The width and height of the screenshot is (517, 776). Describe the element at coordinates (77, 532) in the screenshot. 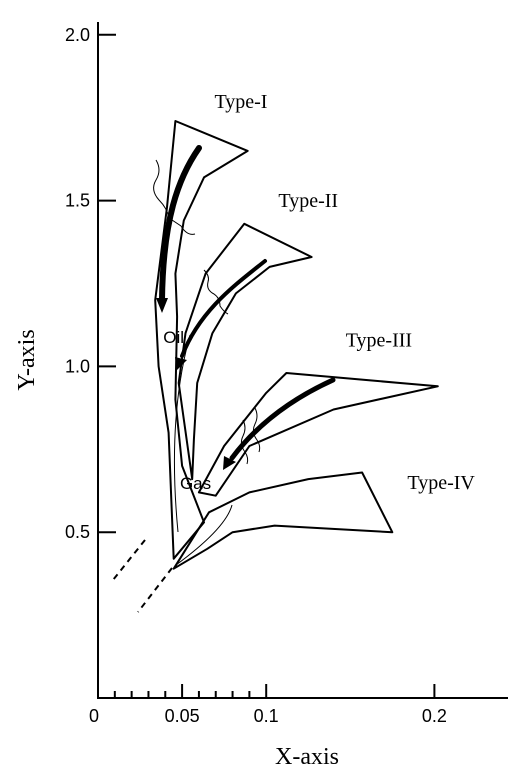

I see `y-tick-label: 0.5` at that location.